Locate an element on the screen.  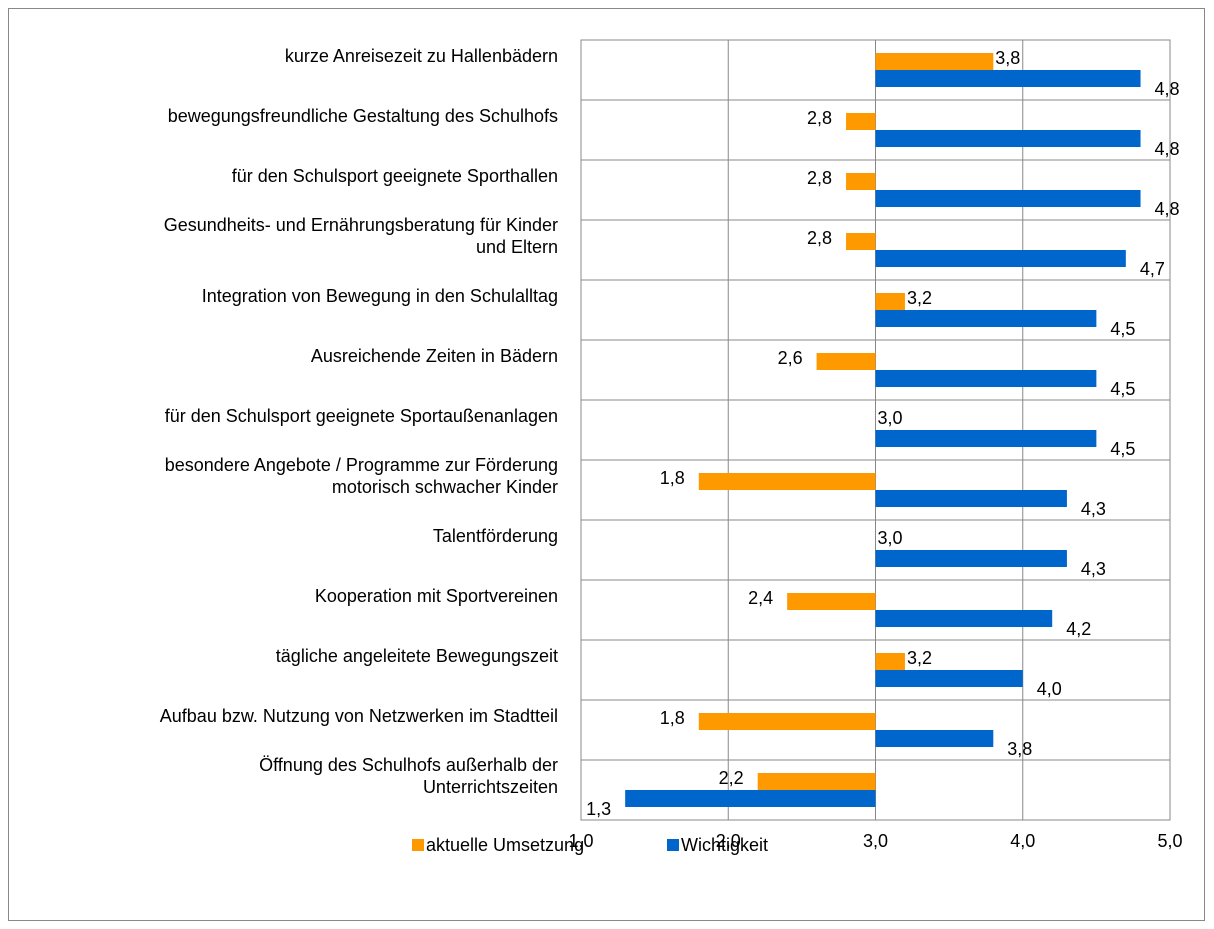
value-label: 4,2 is located at coordinates (1078, 629).